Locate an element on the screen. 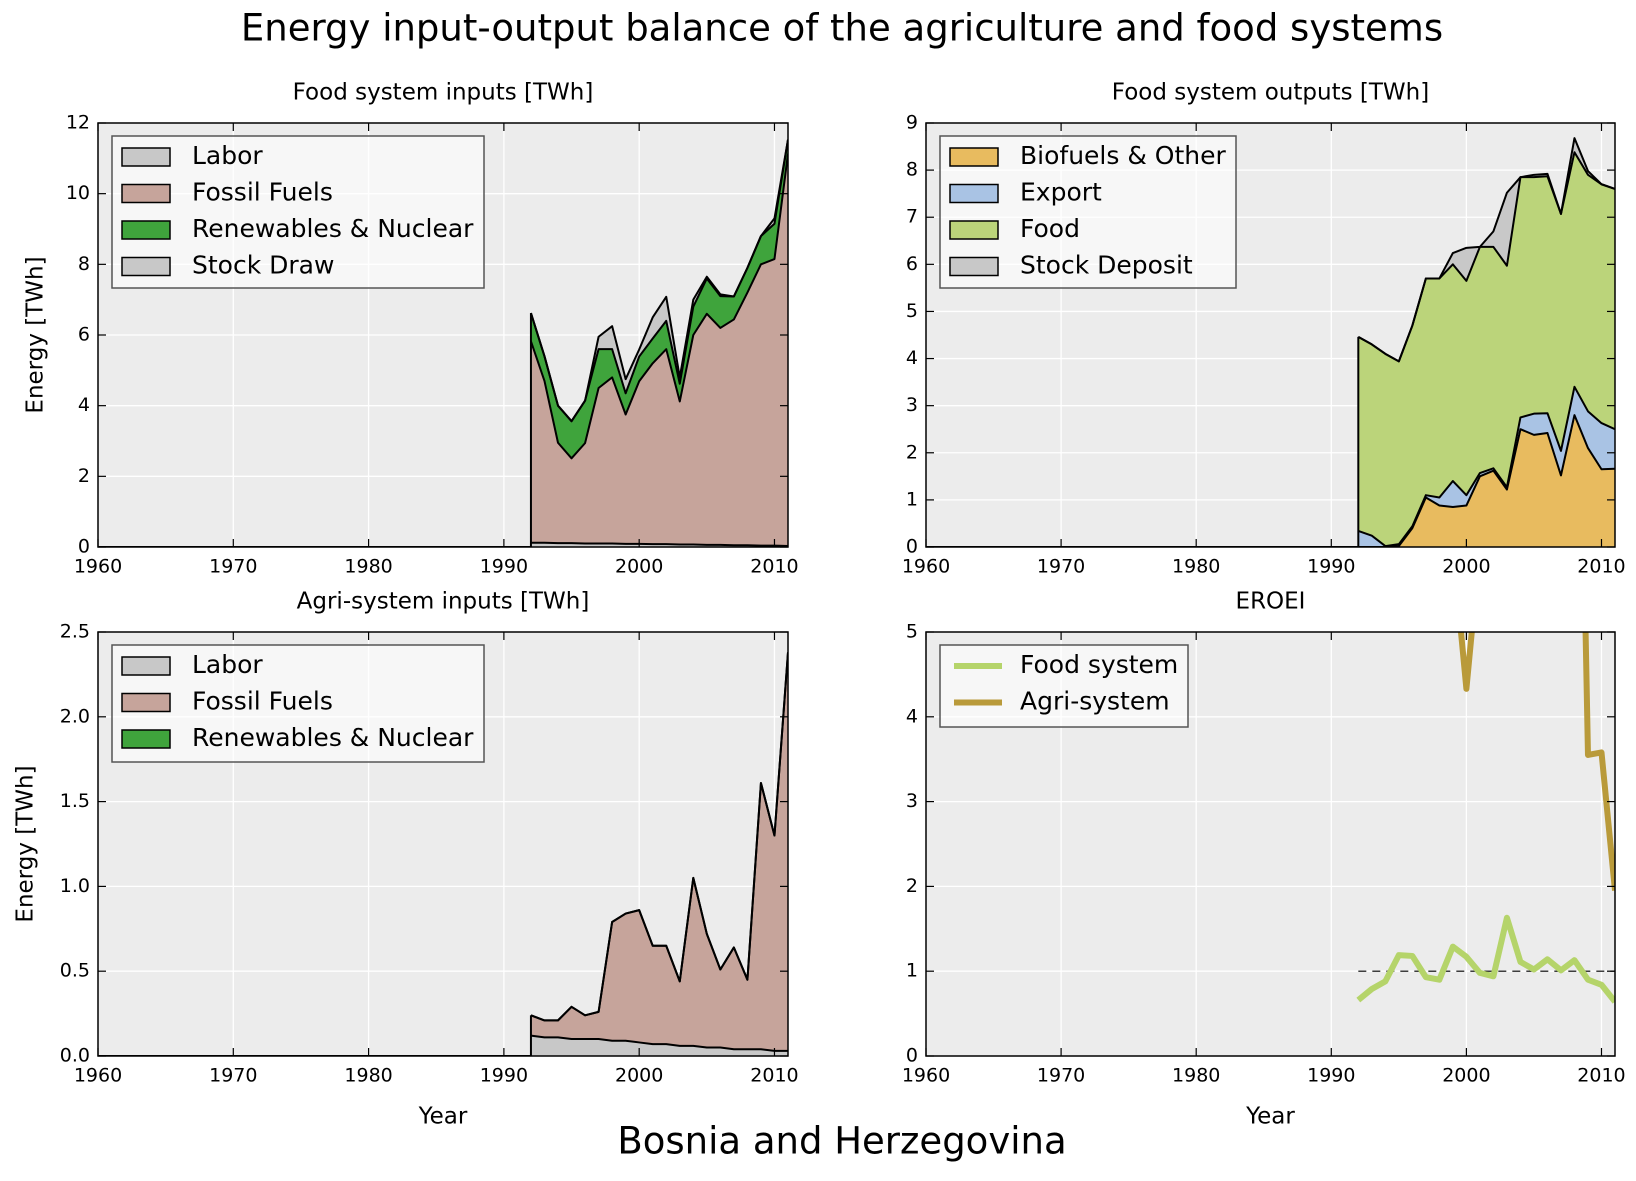 This screenshot has width=1636, height=1181. area-labor is located at coordinates (659, 1045).